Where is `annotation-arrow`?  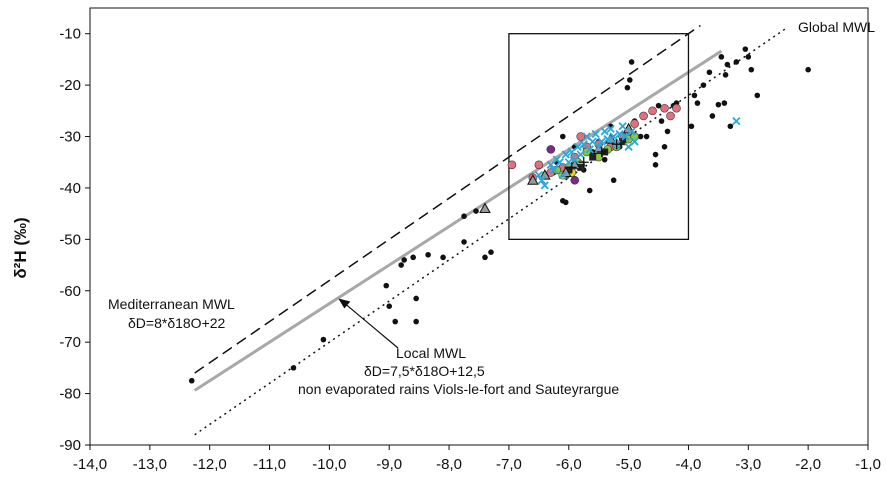 annotation-arrow is located at coordinates (370, 325).